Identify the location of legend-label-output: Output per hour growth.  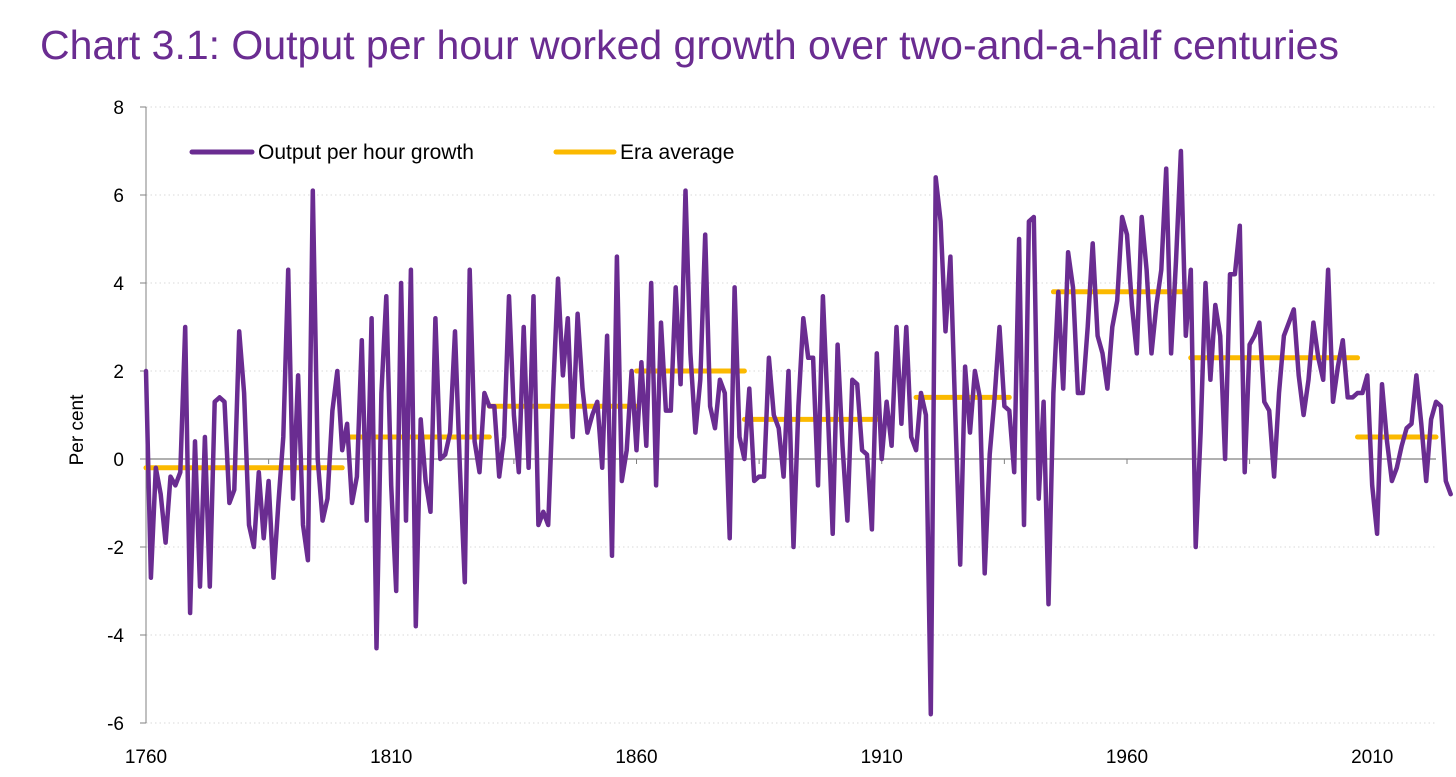
(366, 152).